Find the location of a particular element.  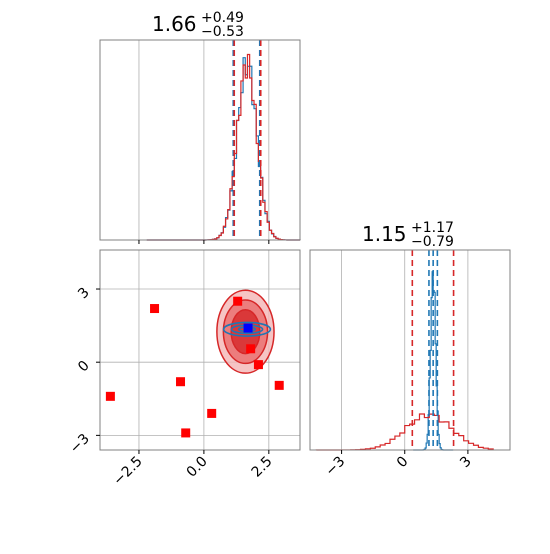

scatter-ytick-label-0: −3 is located at coordinates (80, 444).